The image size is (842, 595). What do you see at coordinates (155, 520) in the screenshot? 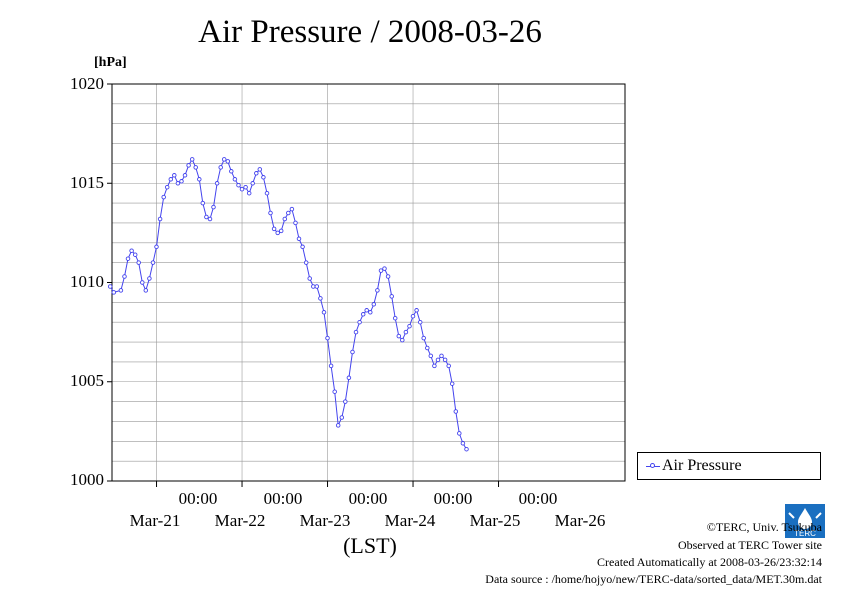
I see `x-tick-date: Mar-21` at bounding box center [155, 520].